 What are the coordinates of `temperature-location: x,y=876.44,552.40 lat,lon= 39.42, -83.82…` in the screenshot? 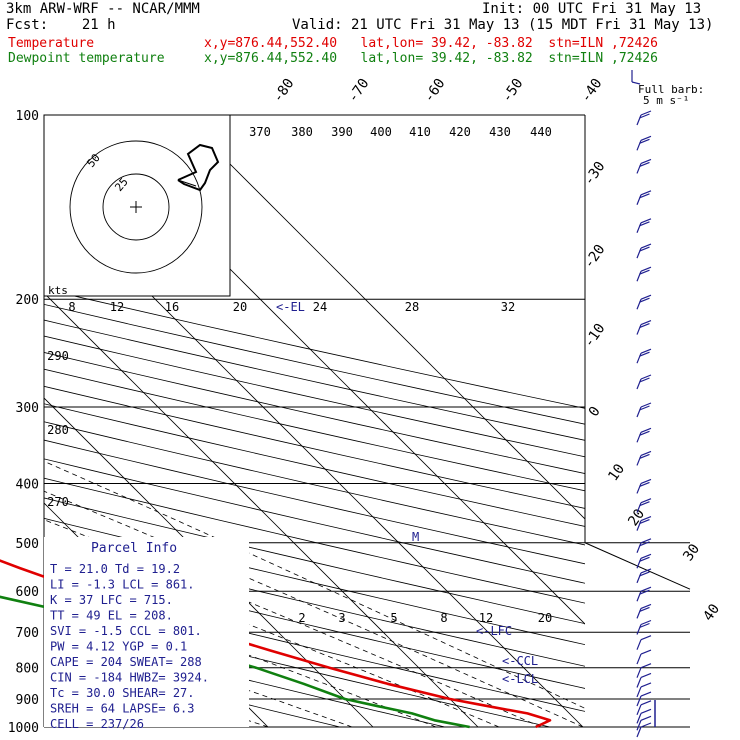 It's located at (431, 43).